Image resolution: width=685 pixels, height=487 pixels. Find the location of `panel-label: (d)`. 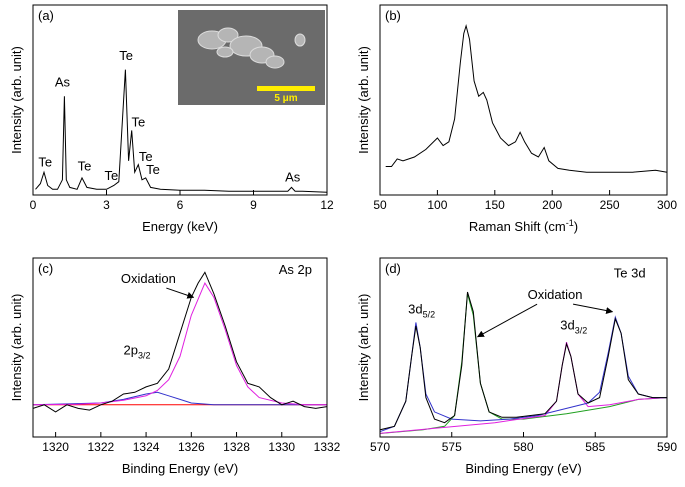

panel-label: (d) is located at coordinates (393, 268).